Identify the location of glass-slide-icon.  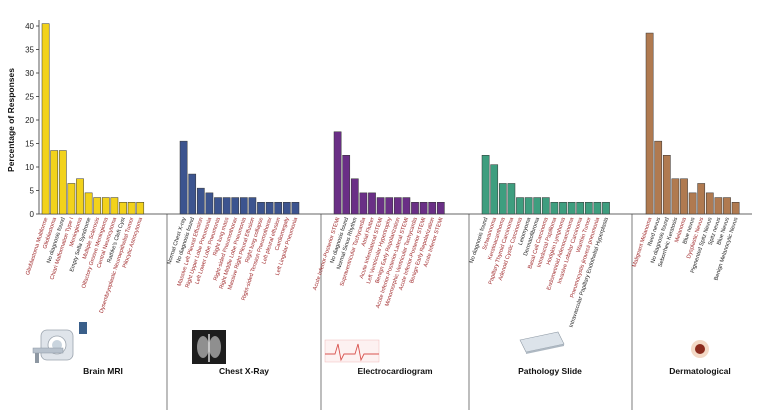
(542, 342).